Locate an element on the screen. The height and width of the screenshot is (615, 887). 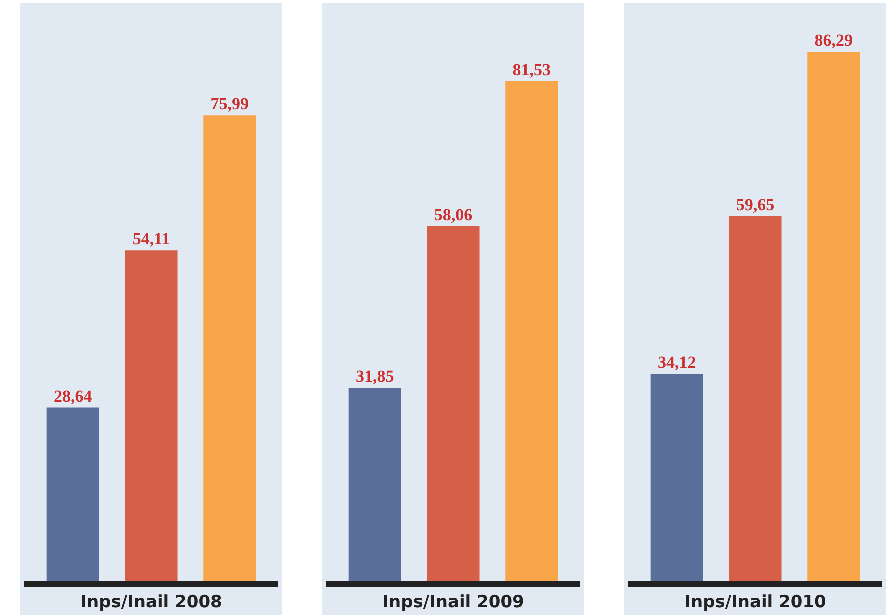
data-label: 31,85 is located at coordinates (375, 376).